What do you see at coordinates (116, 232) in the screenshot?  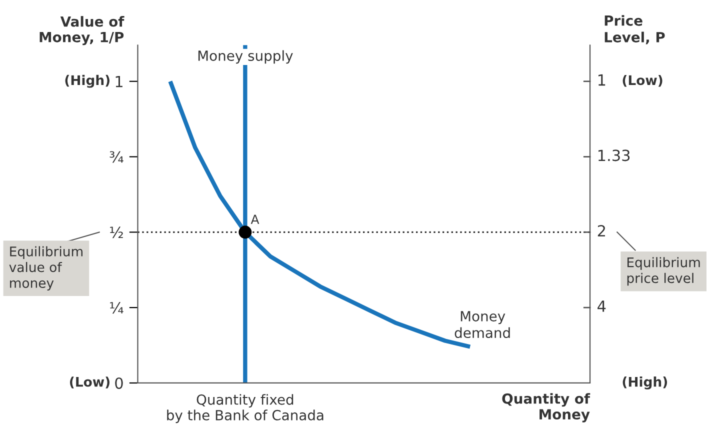 I see `y-tick-label: ¹⁄₂` at bounding box center [116, 232].